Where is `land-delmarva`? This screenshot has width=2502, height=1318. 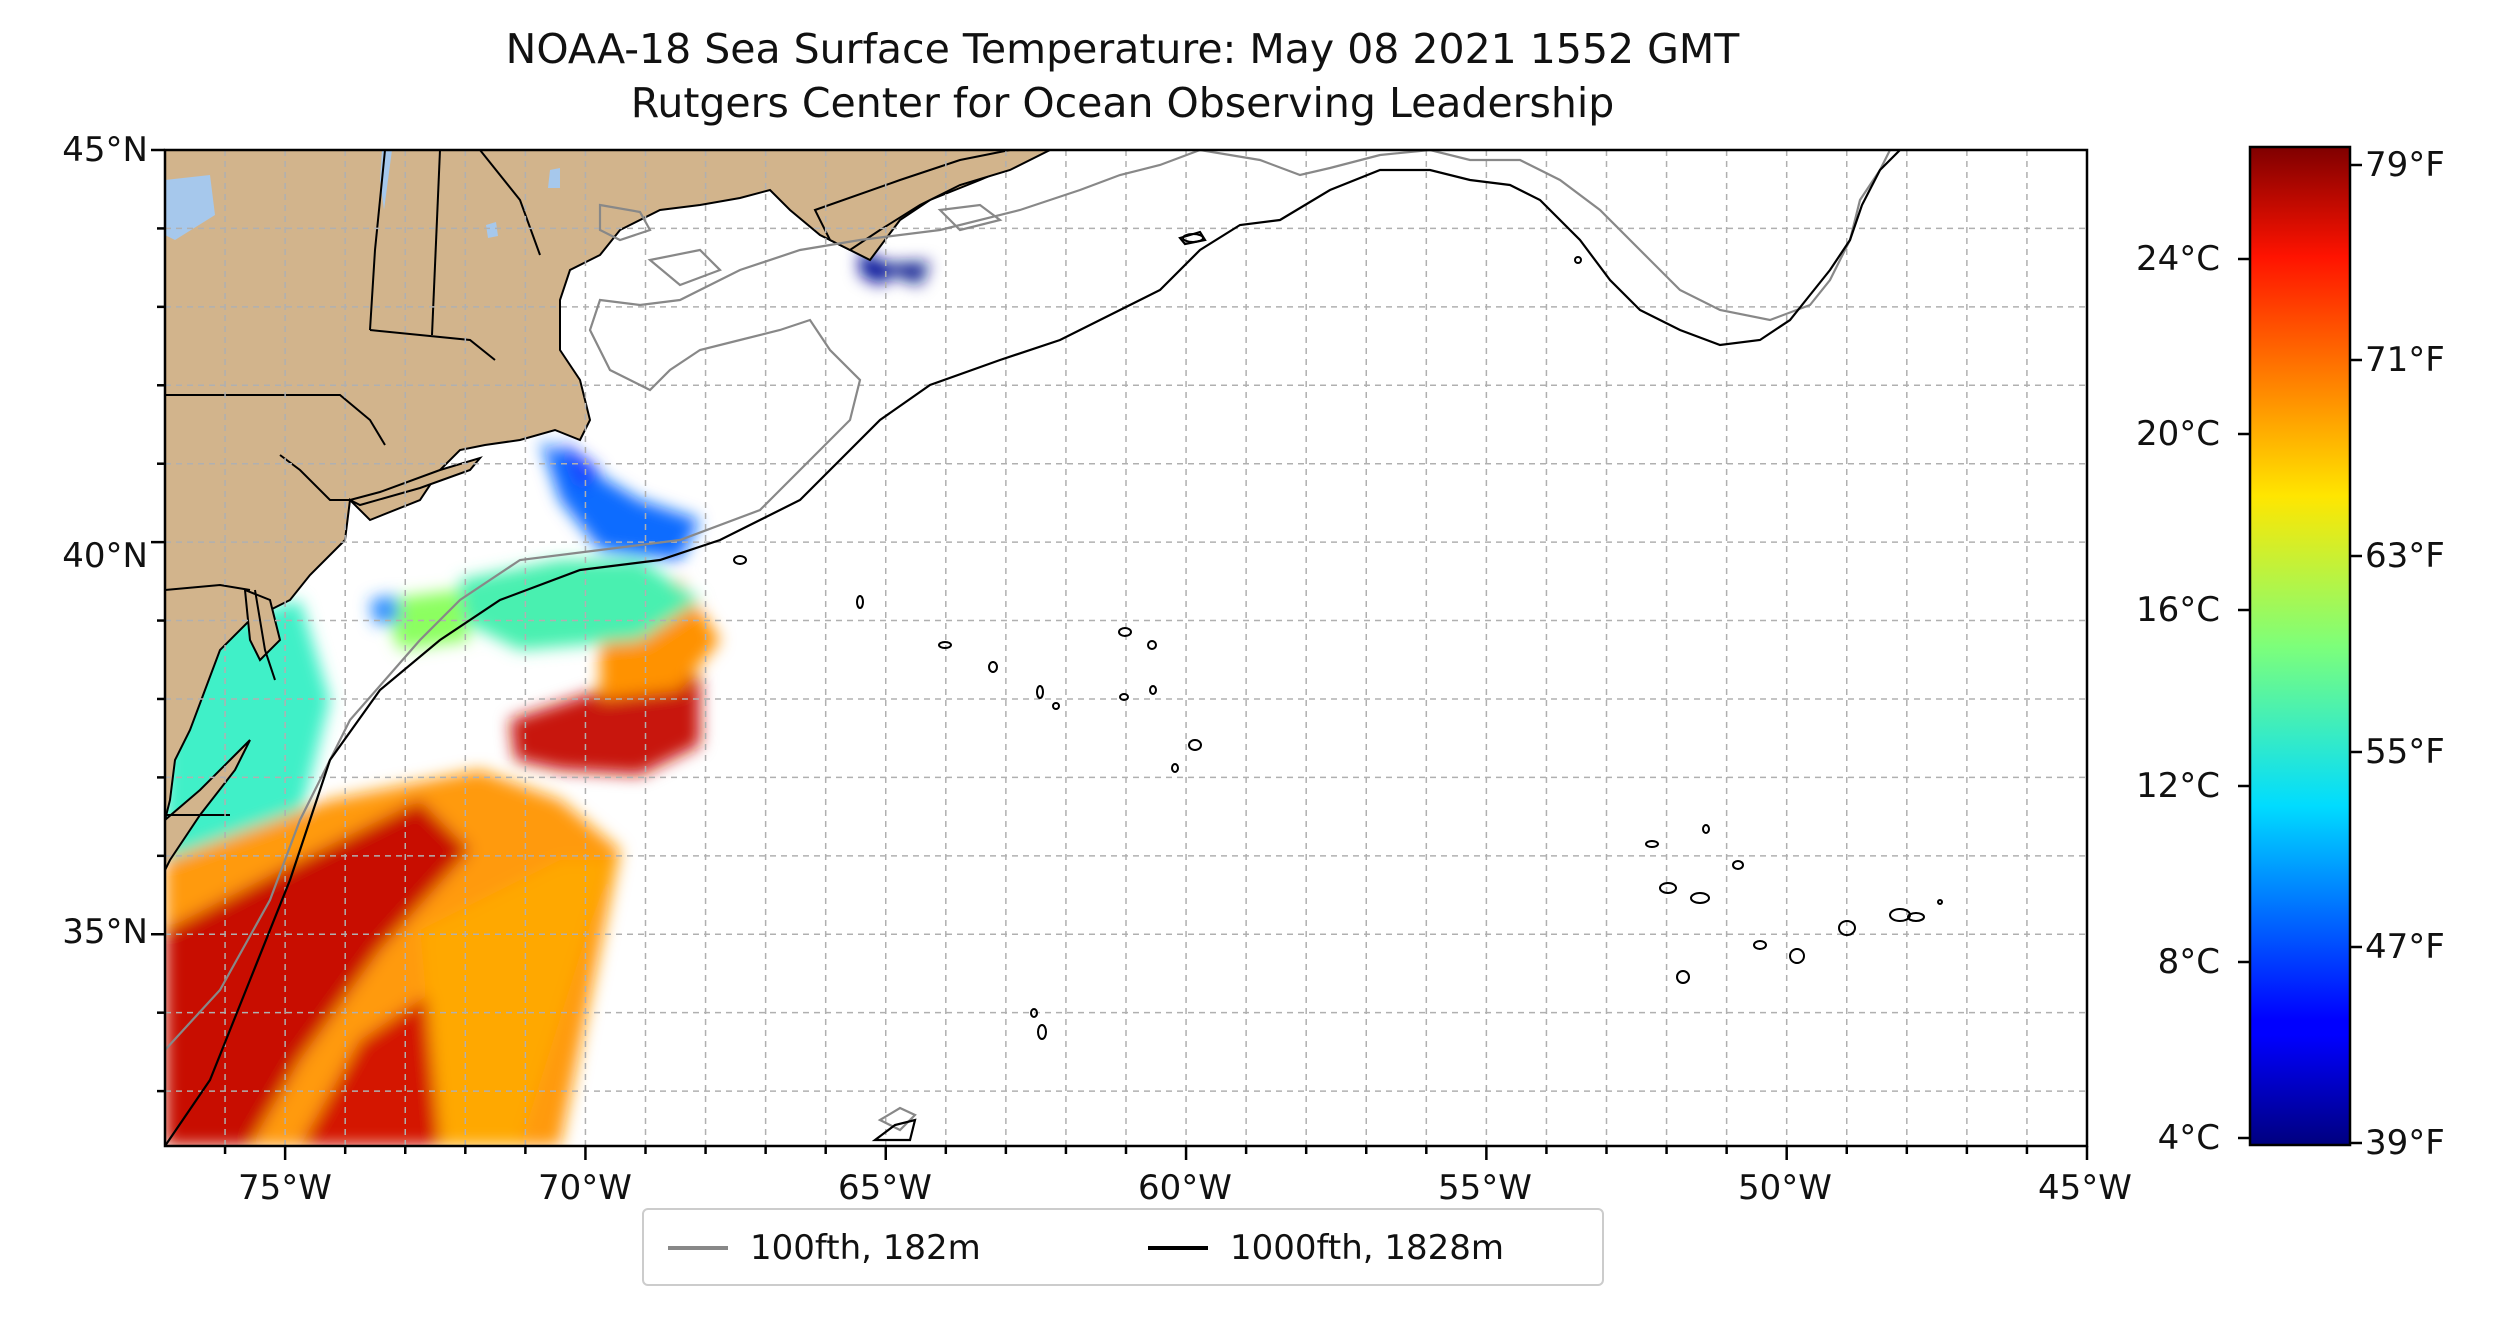
land-delmarva is located at coordinates (262, 625).